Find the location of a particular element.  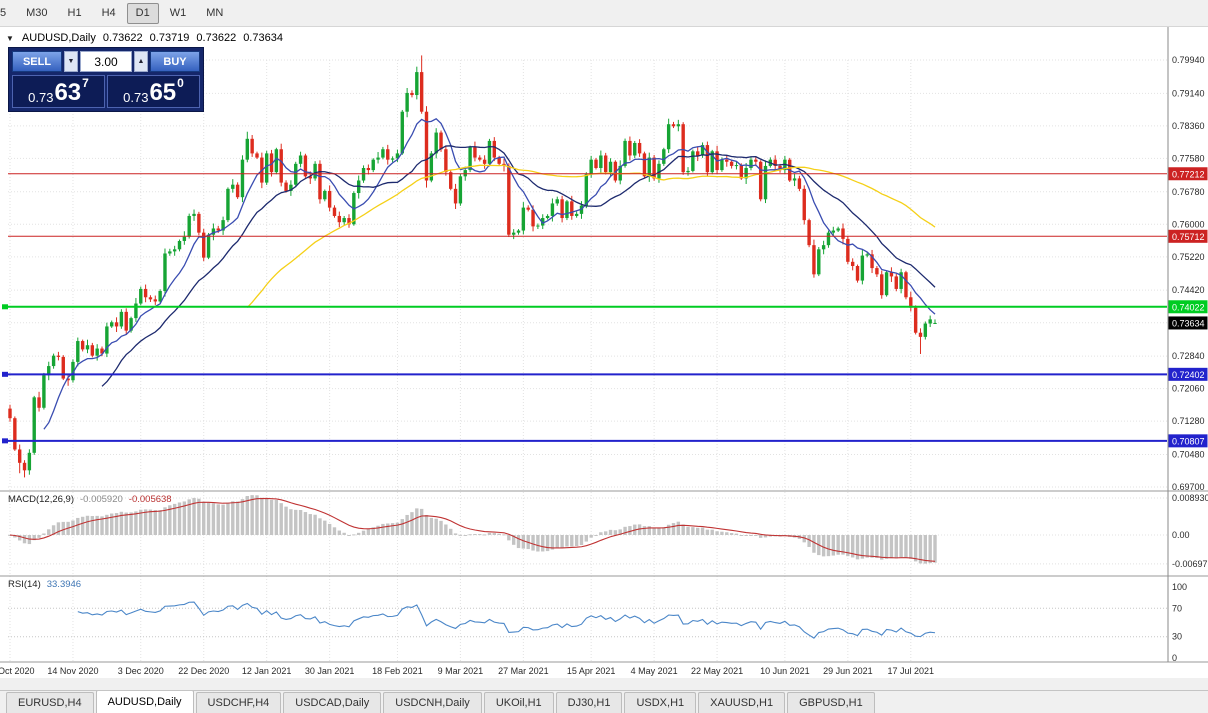

chart-tab-usdchf-h4: USDCHF,H4 is located at coordinates (238, 702).